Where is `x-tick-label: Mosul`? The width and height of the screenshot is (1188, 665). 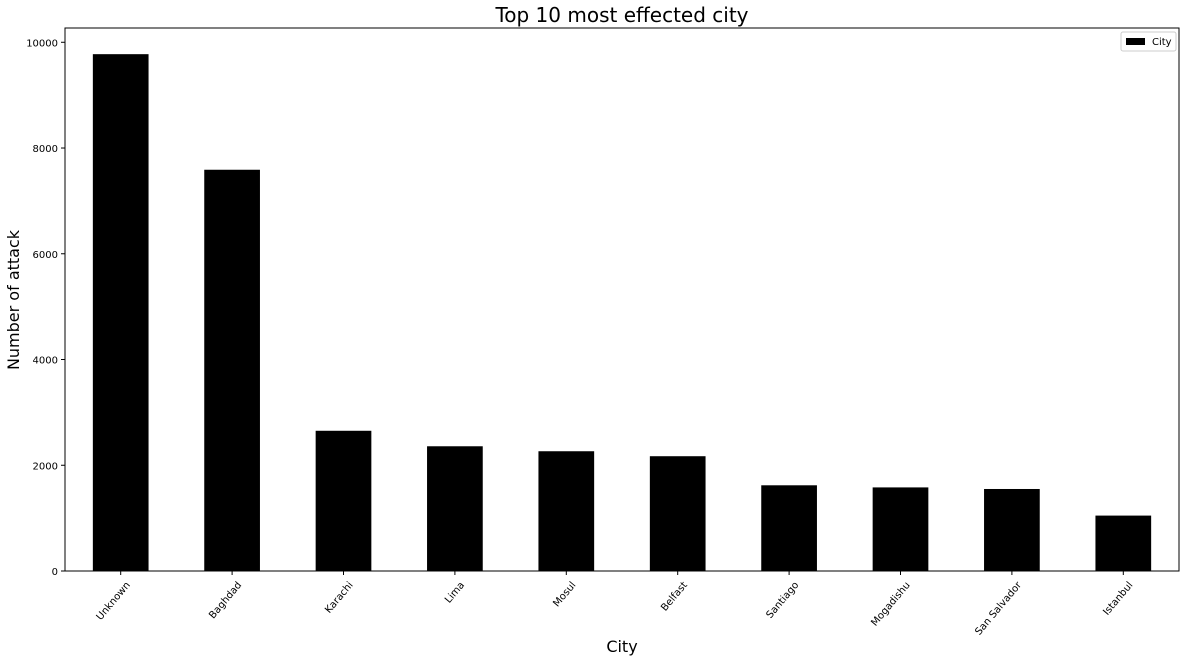 x-tick-label: Mosul is located at coordinates (564, 594).